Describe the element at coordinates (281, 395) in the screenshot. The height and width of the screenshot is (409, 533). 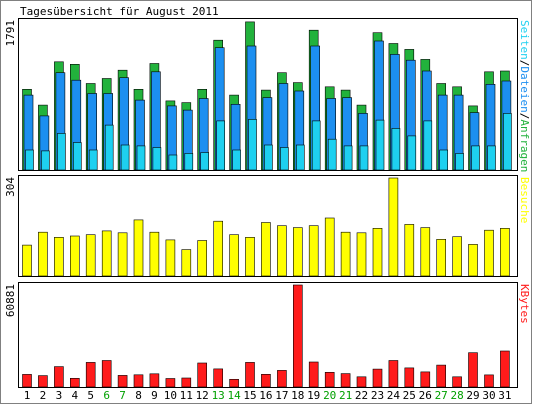
I see `x-tick-day-17: 17` at that location.